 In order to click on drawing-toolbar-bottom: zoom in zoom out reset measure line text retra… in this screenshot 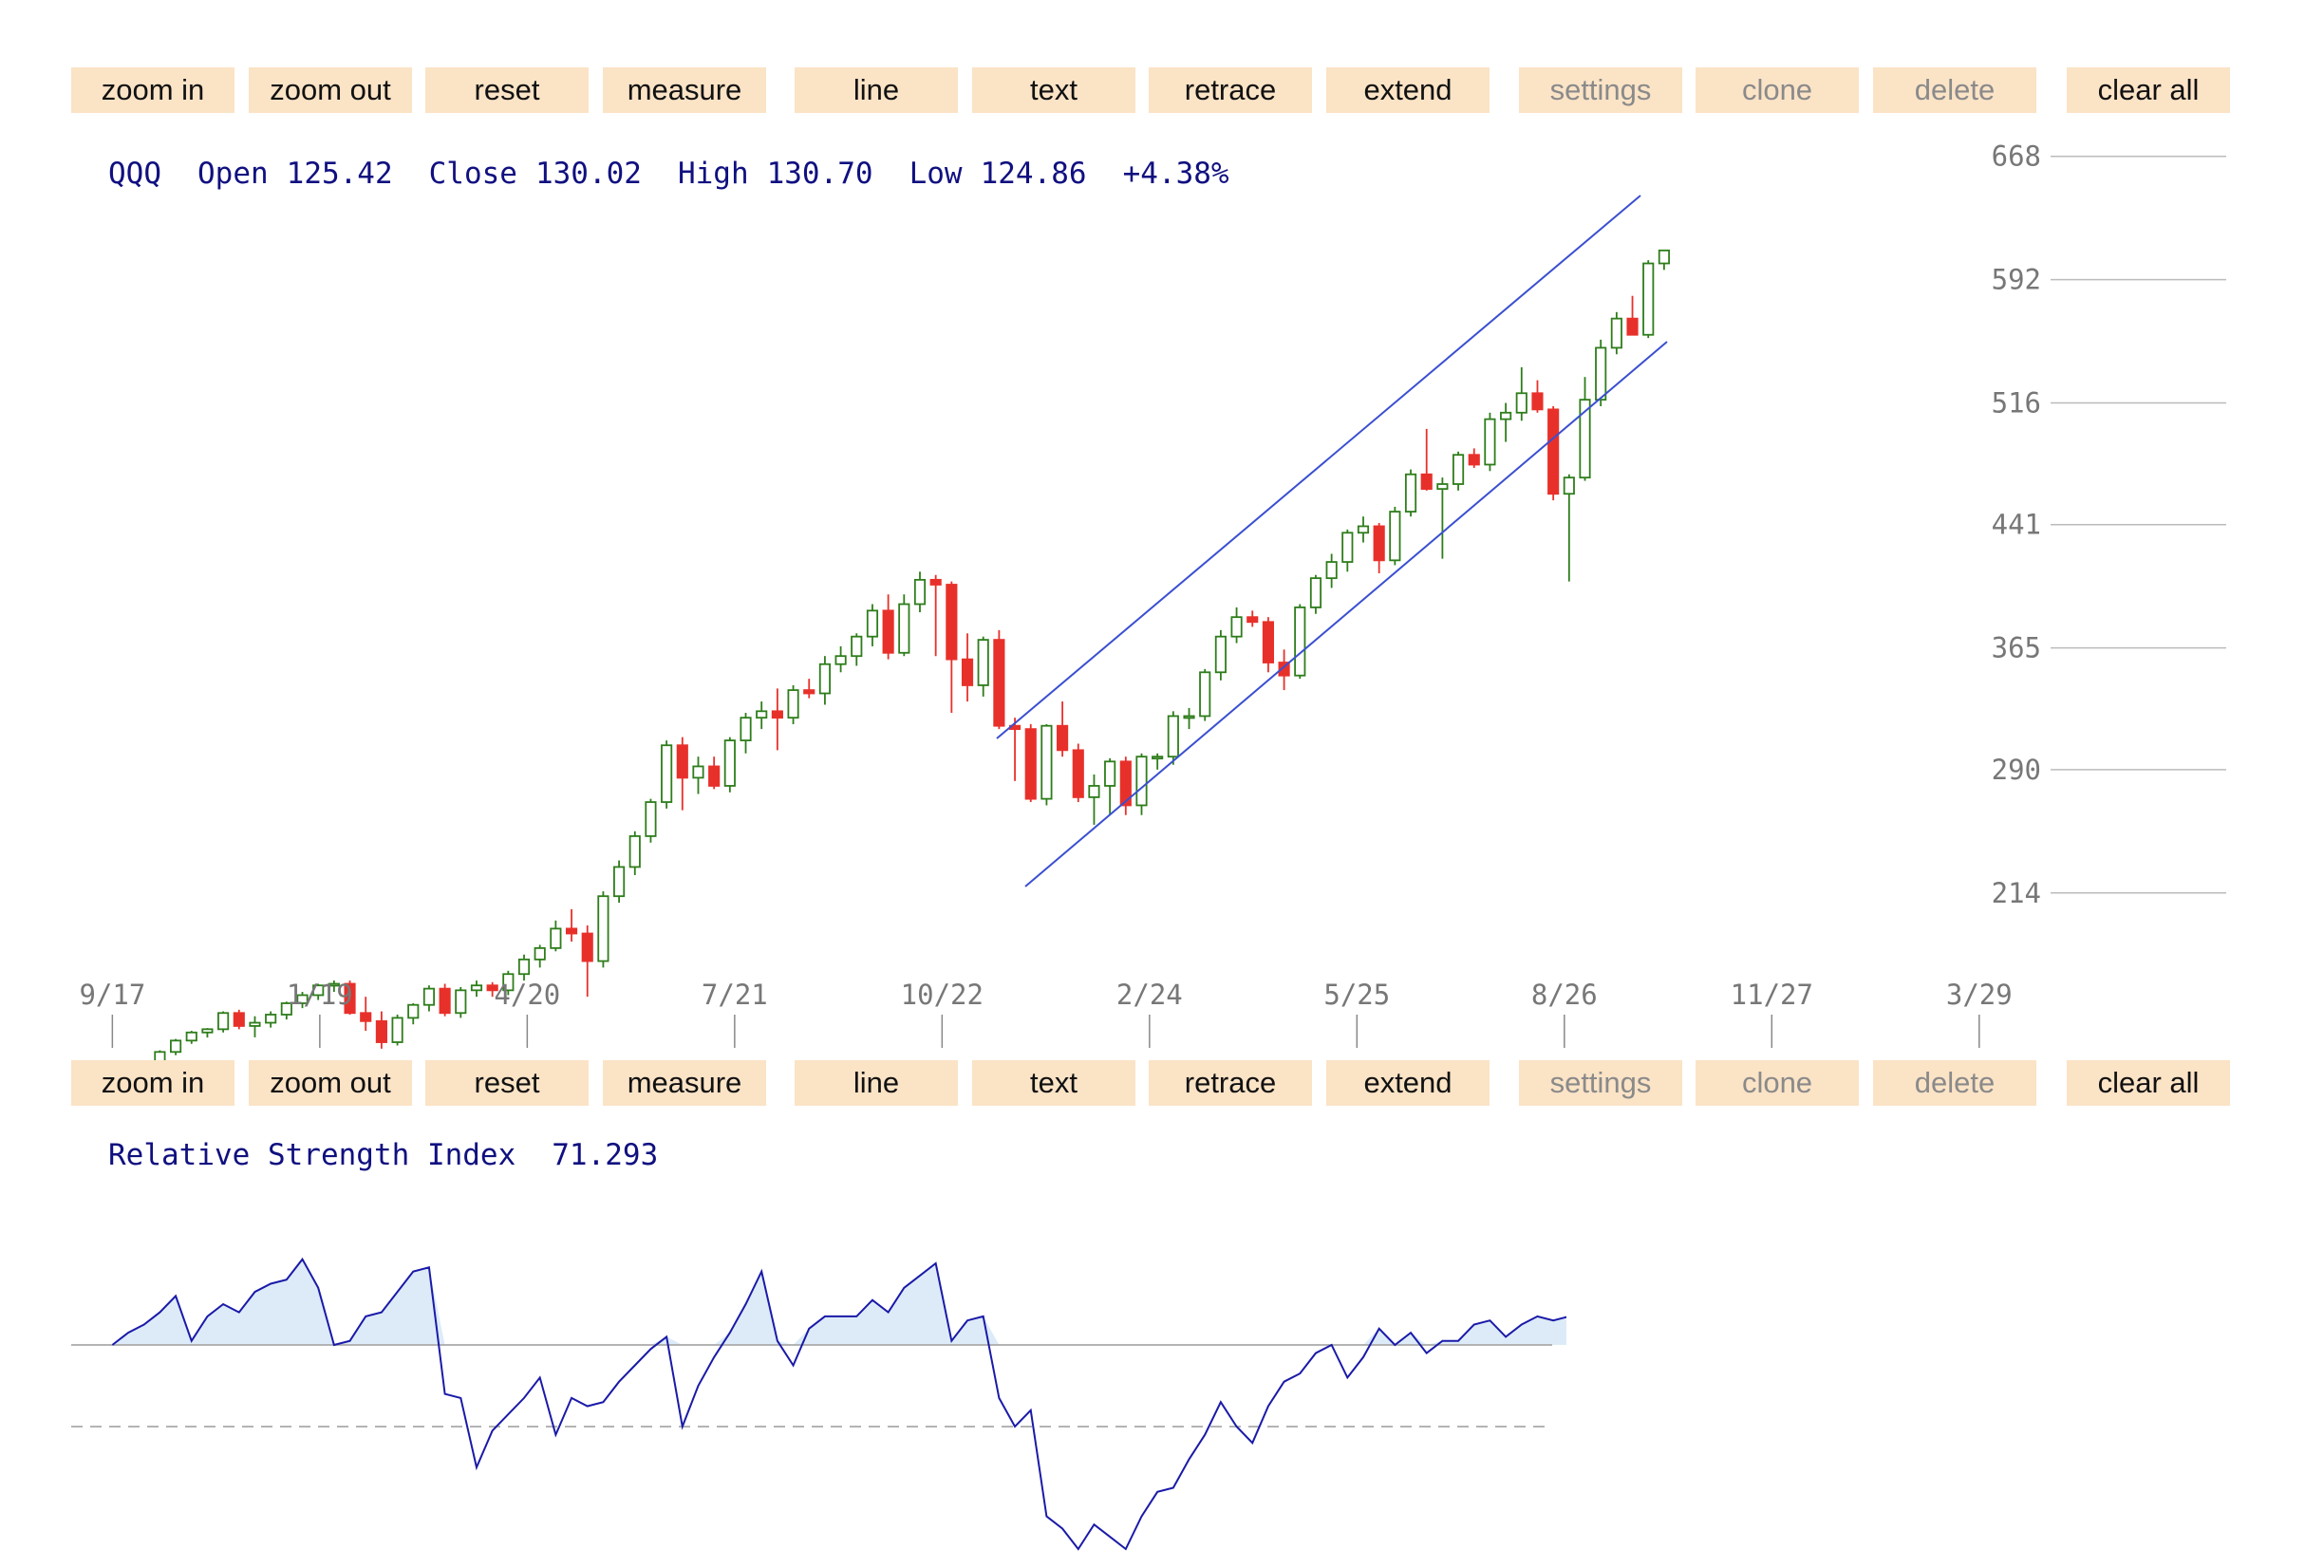, I will do `click(1162, 1083)`.